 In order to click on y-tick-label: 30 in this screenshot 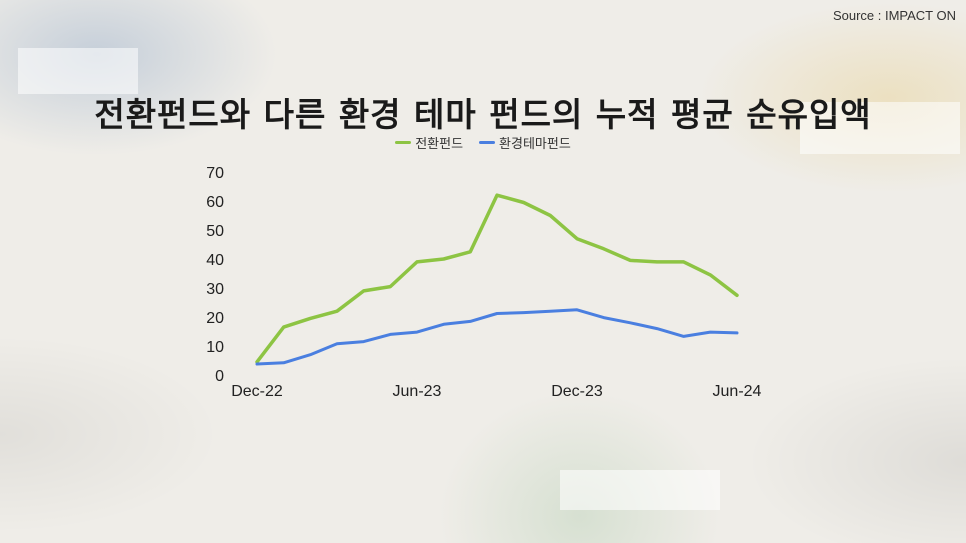, I will do `click(215, 289)`.